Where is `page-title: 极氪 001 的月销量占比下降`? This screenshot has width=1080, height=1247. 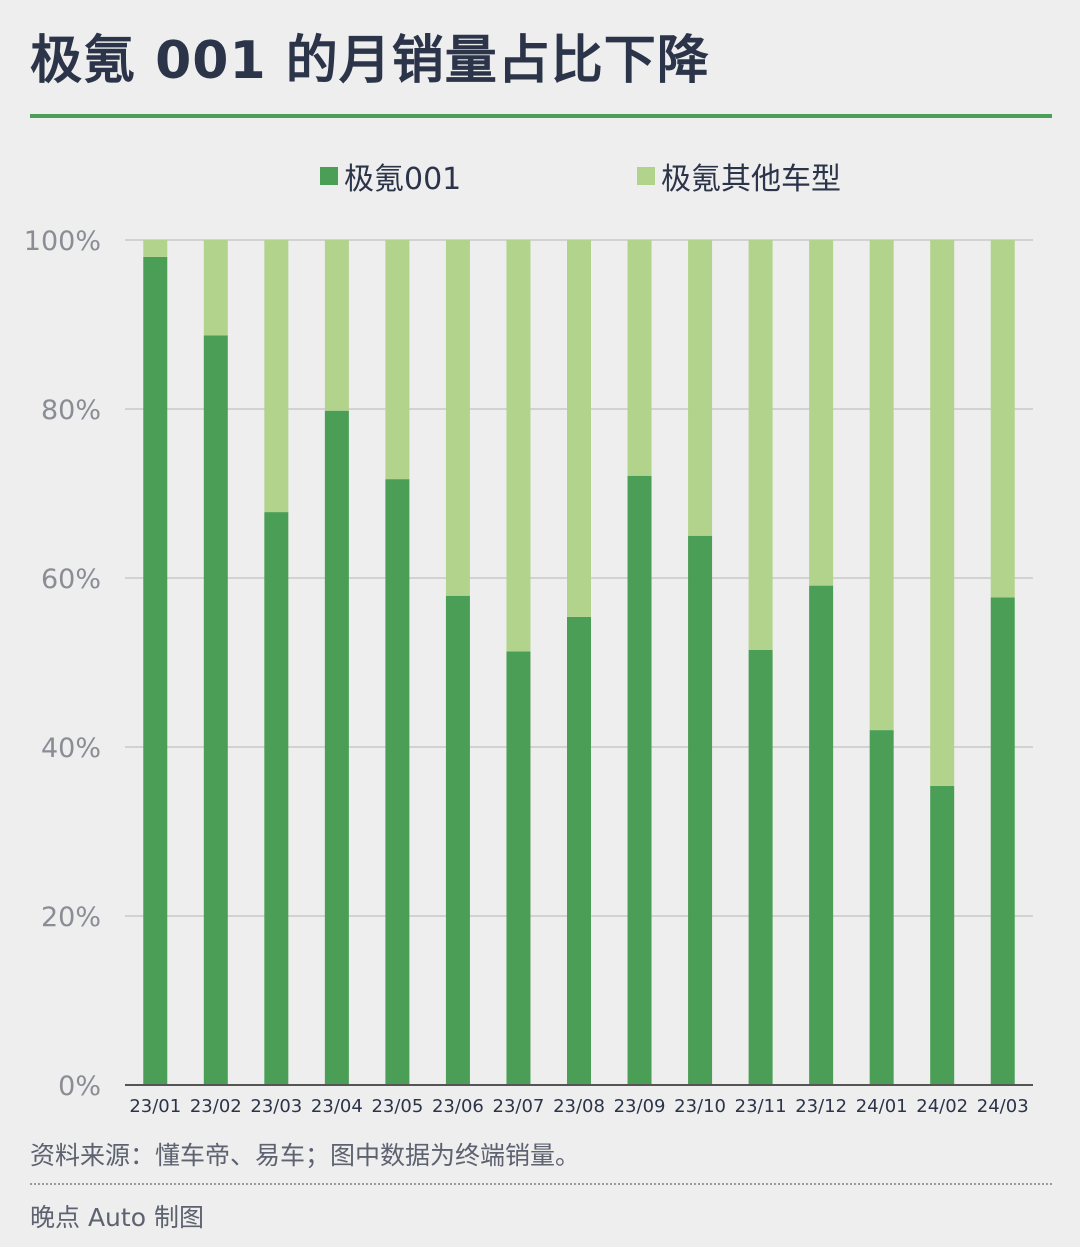
page-title: 极氪 001 的月销量占比下降 is located at coordinates (370, 61).